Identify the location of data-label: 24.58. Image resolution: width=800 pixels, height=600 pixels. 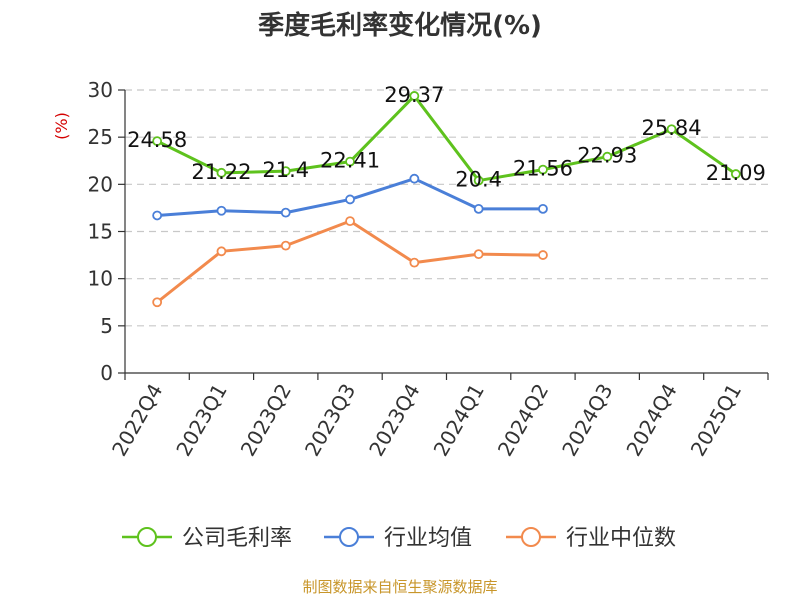
(157, 140).